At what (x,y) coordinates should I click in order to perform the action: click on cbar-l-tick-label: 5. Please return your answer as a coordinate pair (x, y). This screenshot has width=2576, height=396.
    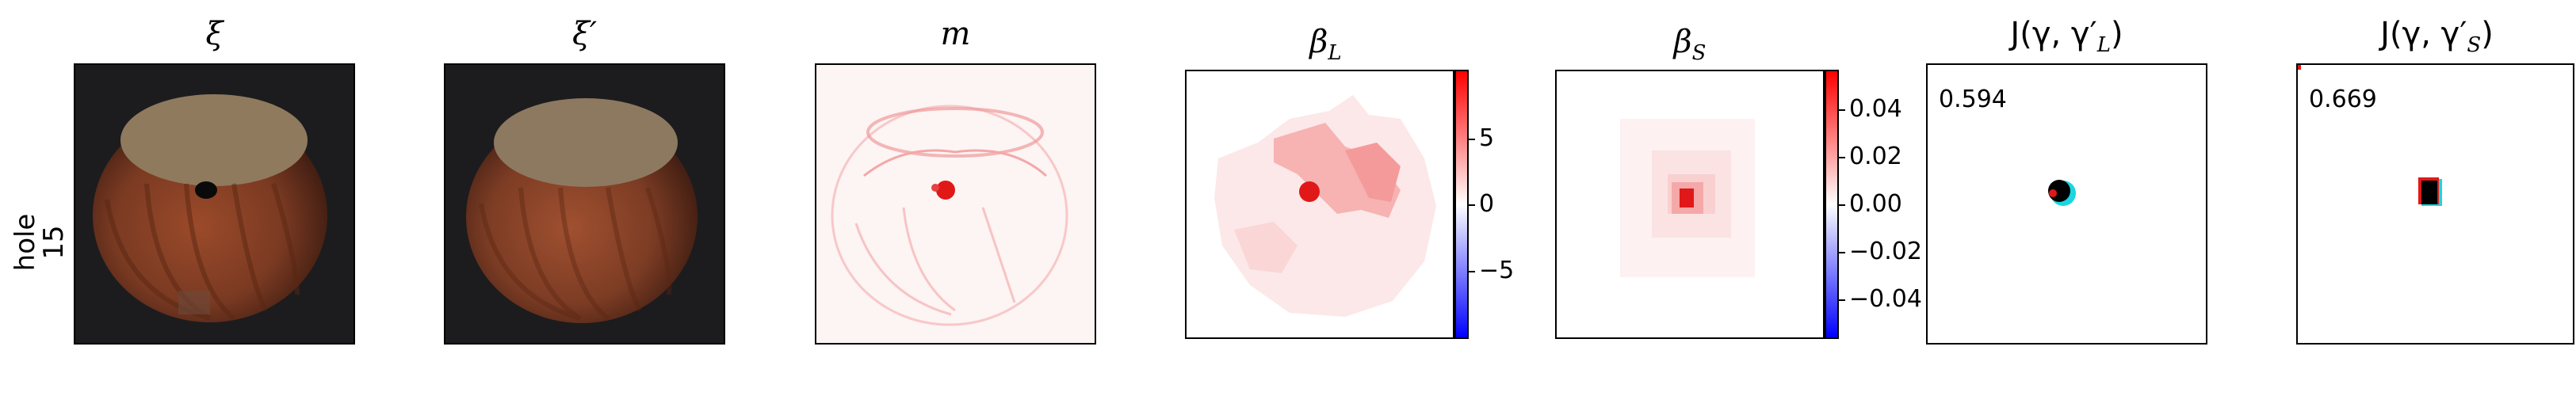
    Looking at the image, I should click on (1487, 138).